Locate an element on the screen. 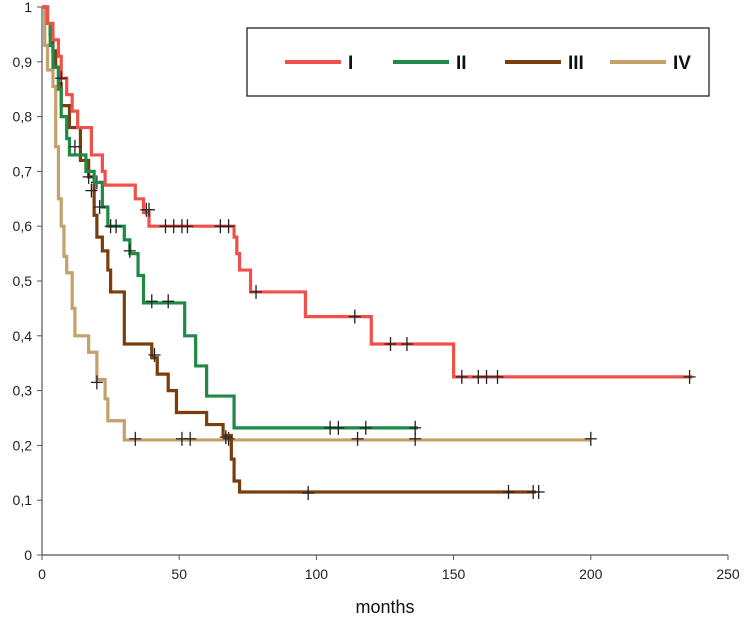 The width and height of the screenshot is (744, 622). y-tick-label: 0,5 is located at coordinates (23, 281).